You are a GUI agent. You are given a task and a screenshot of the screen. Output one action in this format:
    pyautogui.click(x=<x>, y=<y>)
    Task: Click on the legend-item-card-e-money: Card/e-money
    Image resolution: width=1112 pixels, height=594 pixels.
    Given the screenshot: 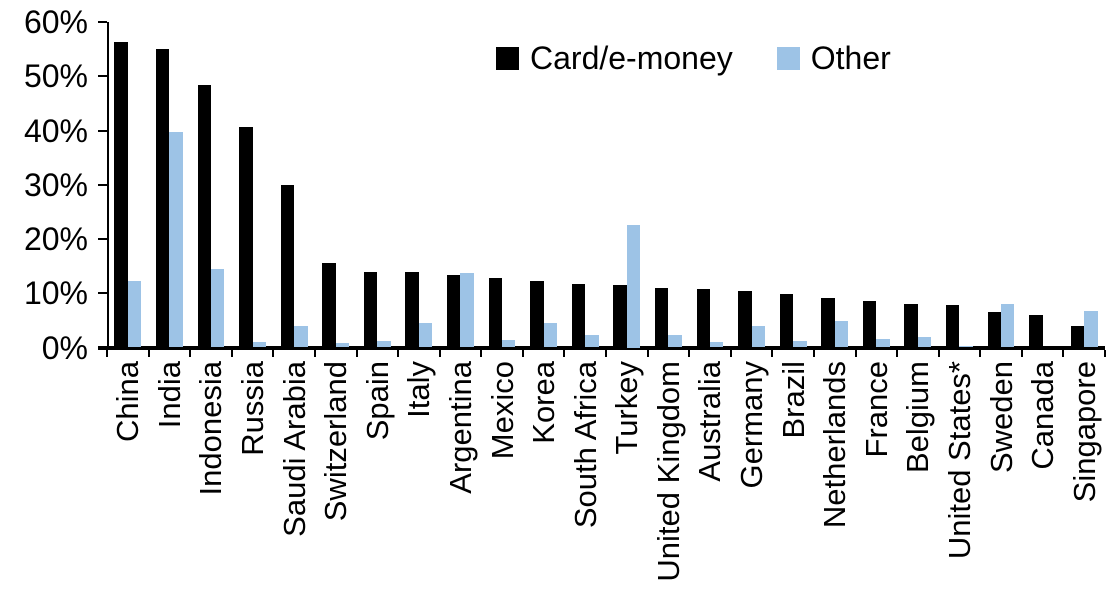 What is the action you would take?
    pyautogui.click(x=614, y=58)
    